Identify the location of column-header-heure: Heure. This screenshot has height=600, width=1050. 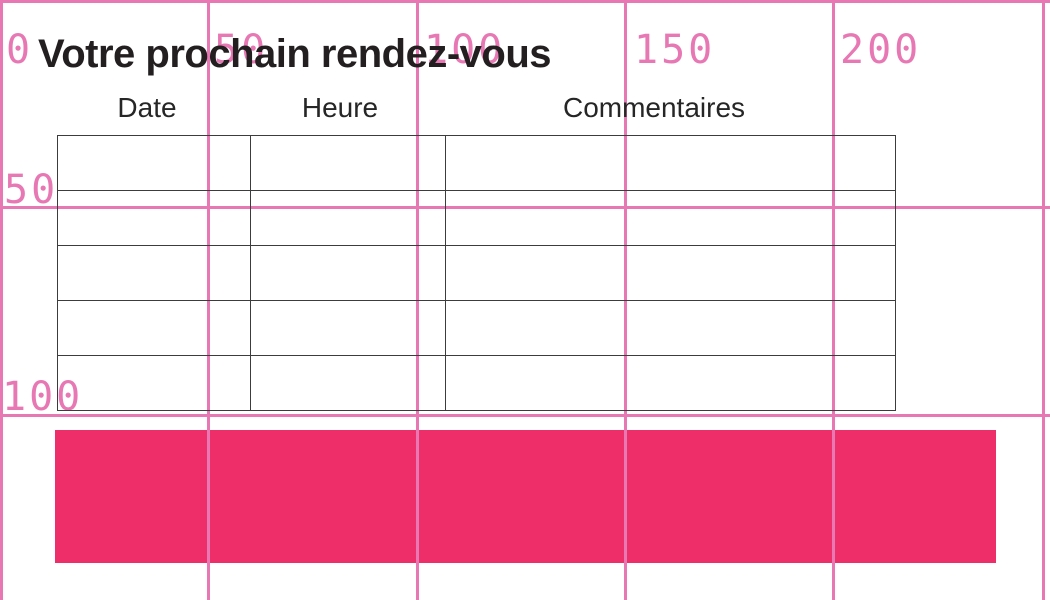
(340, 107).